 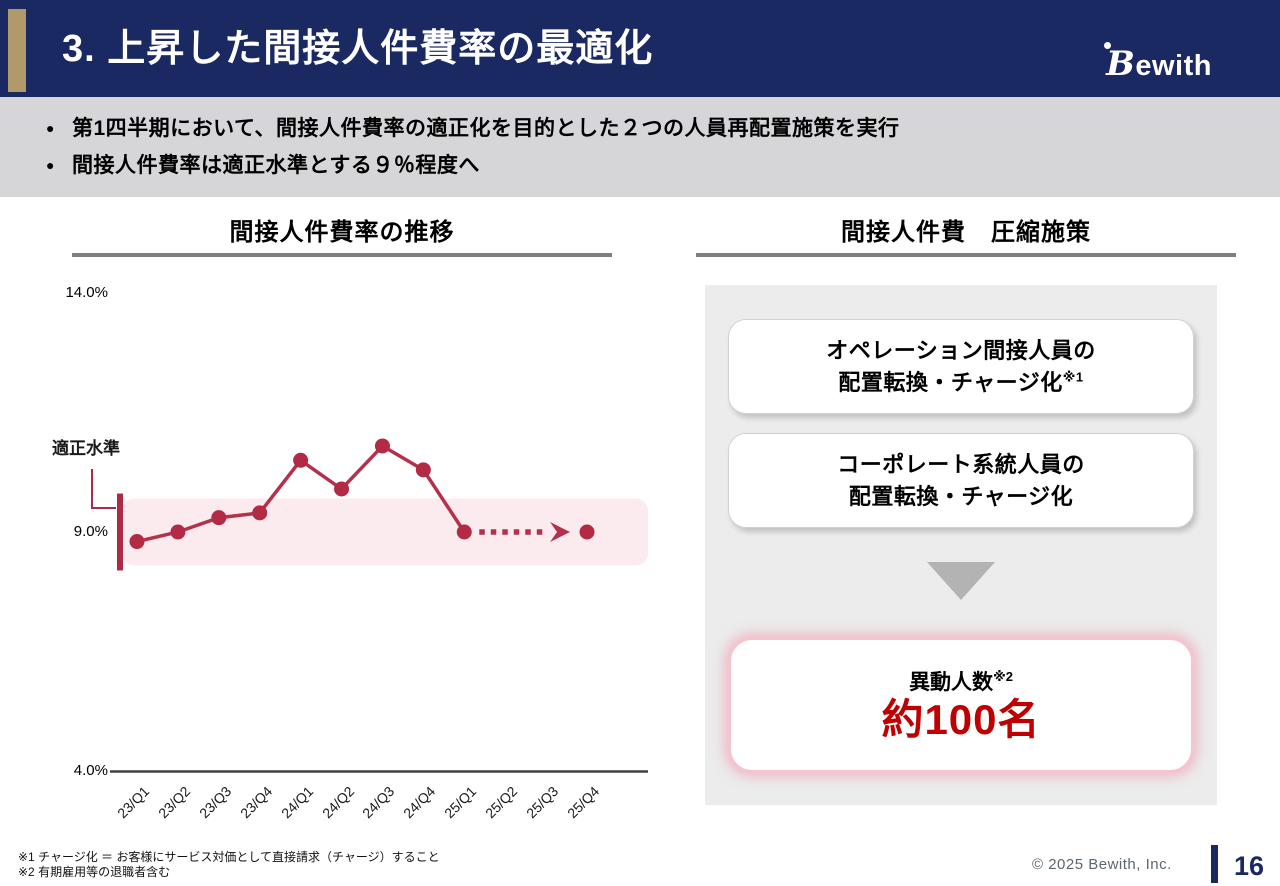 I want to click on target-tick-bar, so click(x=120, y=532).